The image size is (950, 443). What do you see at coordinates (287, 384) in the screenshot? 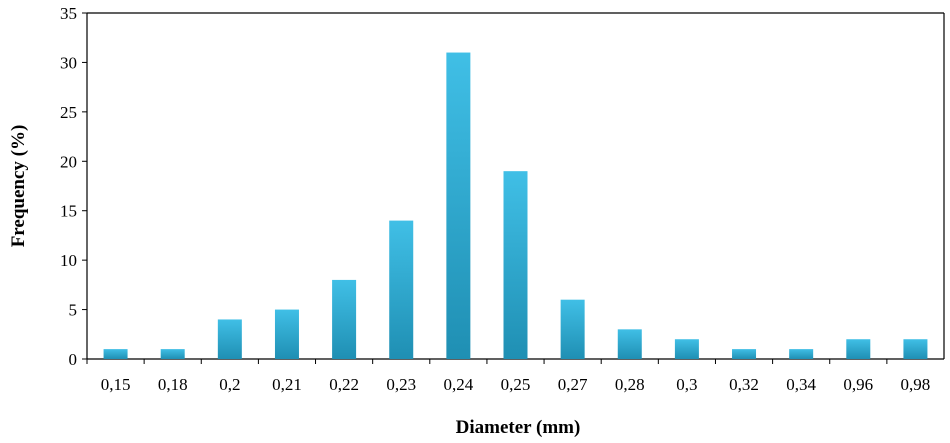
I see `x-tick-label: 0,21` at bounding box center [287, 384].